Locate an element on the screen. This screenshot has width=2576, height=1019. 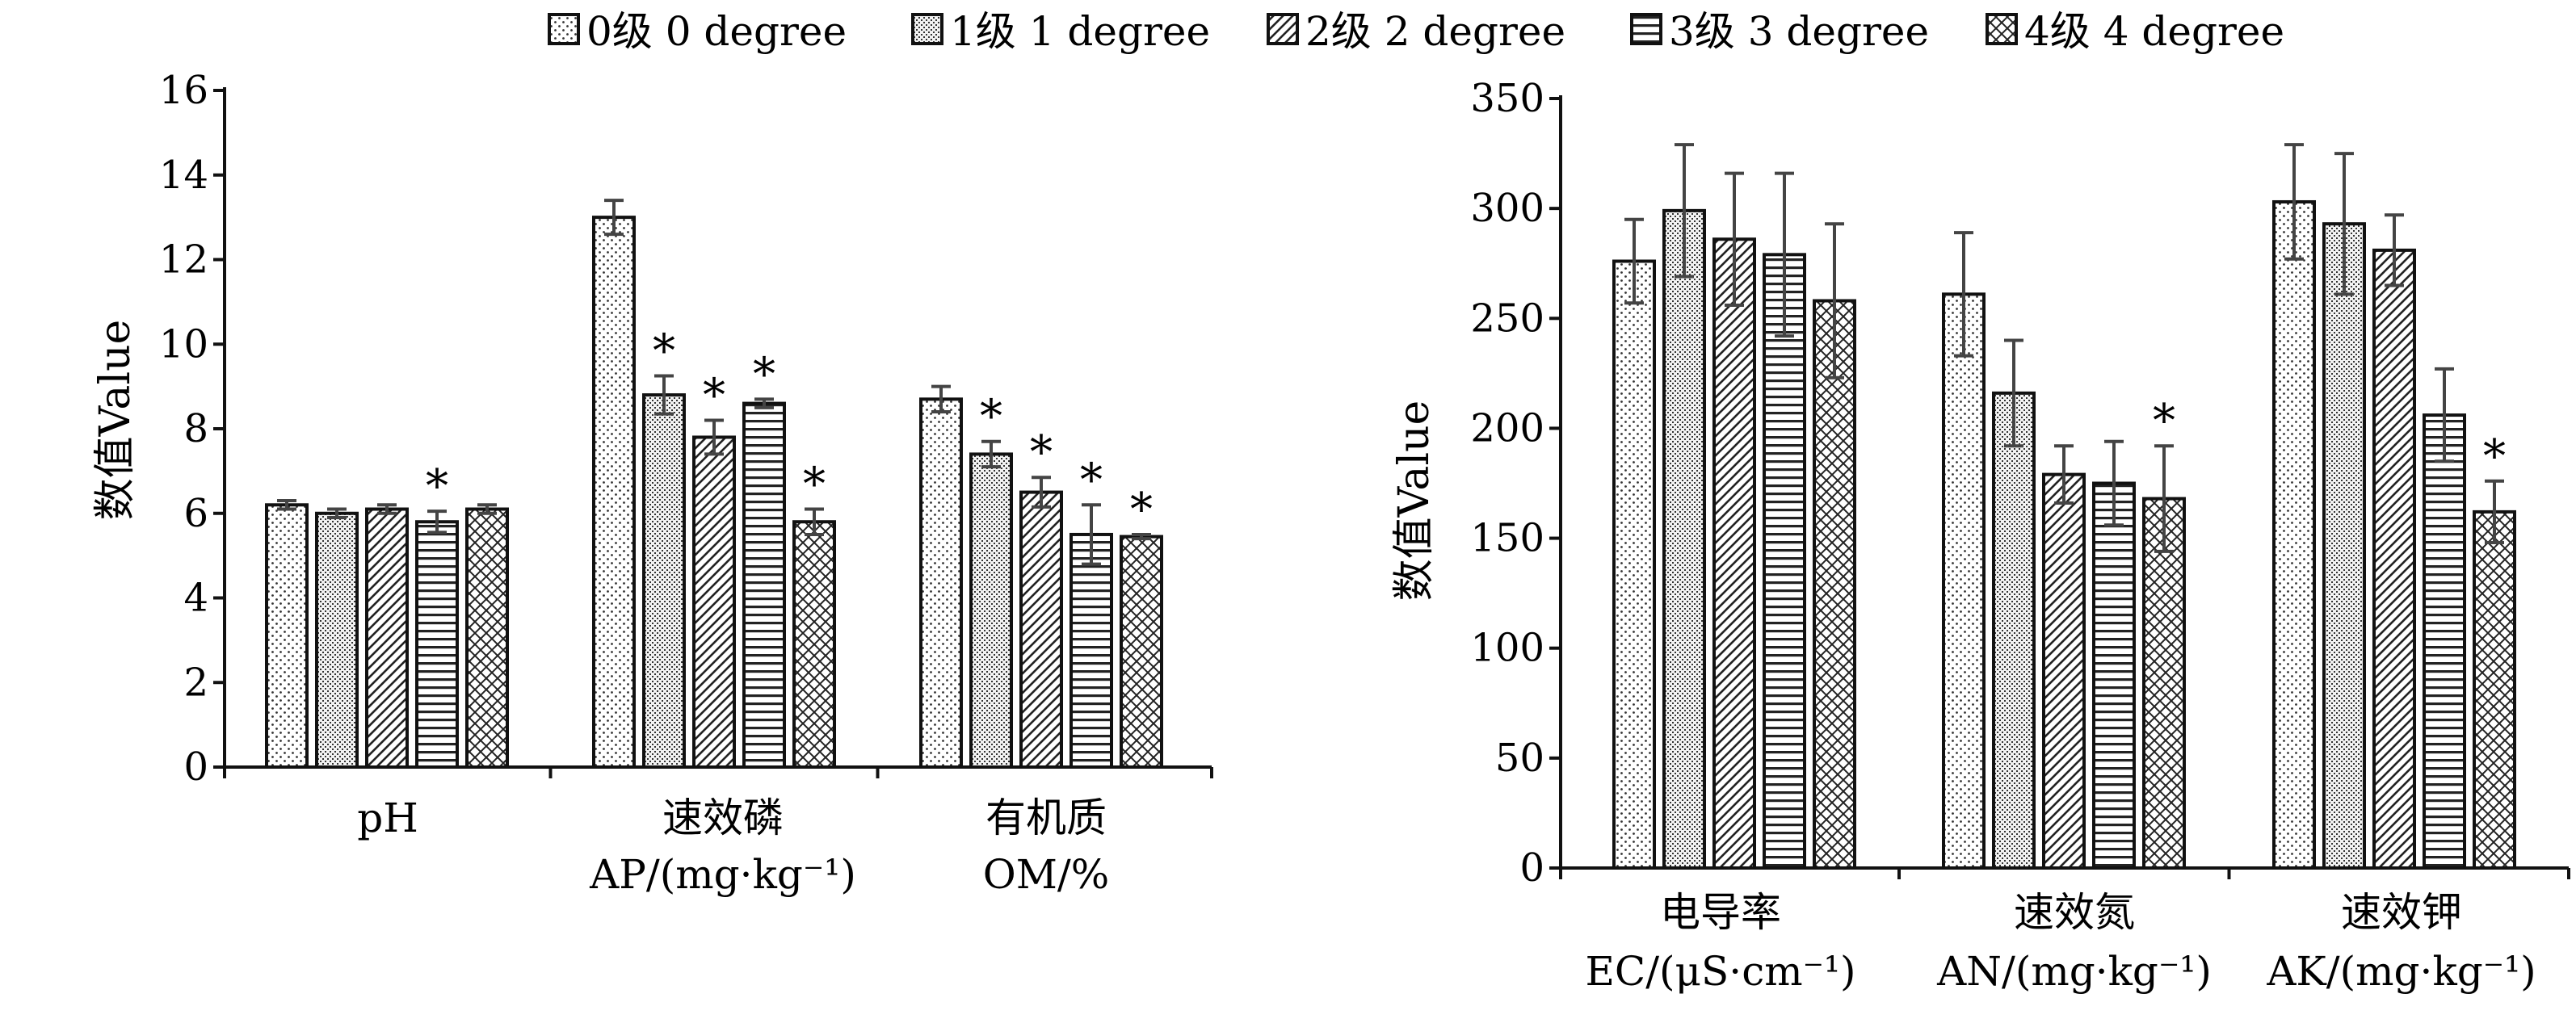
category-unit-label: AN/(mg·kg⁻¹) is located at coordinates (2074, 972).